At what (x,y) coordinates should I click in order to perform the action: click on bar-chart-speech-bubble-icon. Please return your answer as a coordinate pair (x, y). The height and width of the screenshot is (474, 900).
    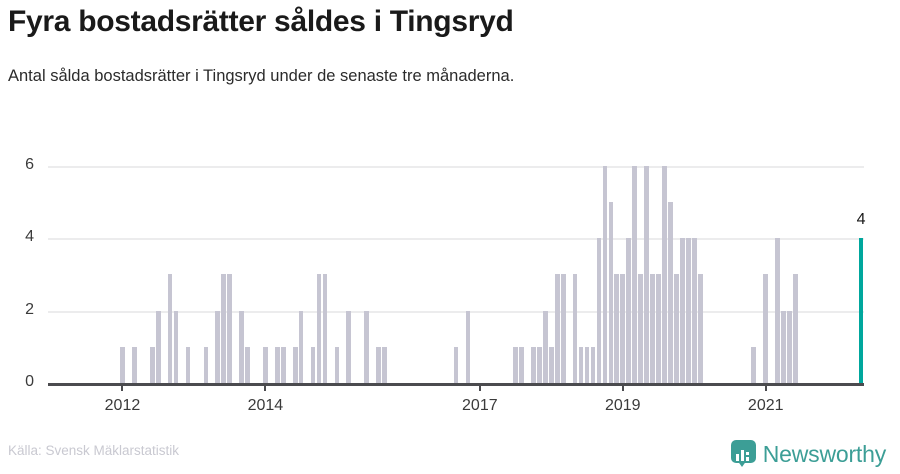
    Looking at the image, I should click on (743, 454).